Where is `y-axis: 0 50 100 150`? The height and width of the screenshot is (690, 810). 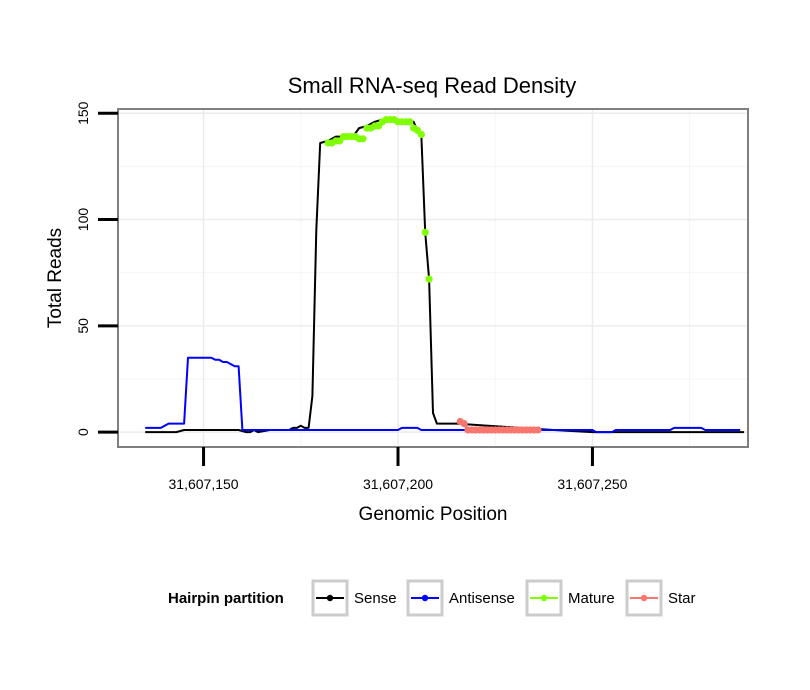
y-axis: 0 50 100 150 is located at coordinates (96, 268).